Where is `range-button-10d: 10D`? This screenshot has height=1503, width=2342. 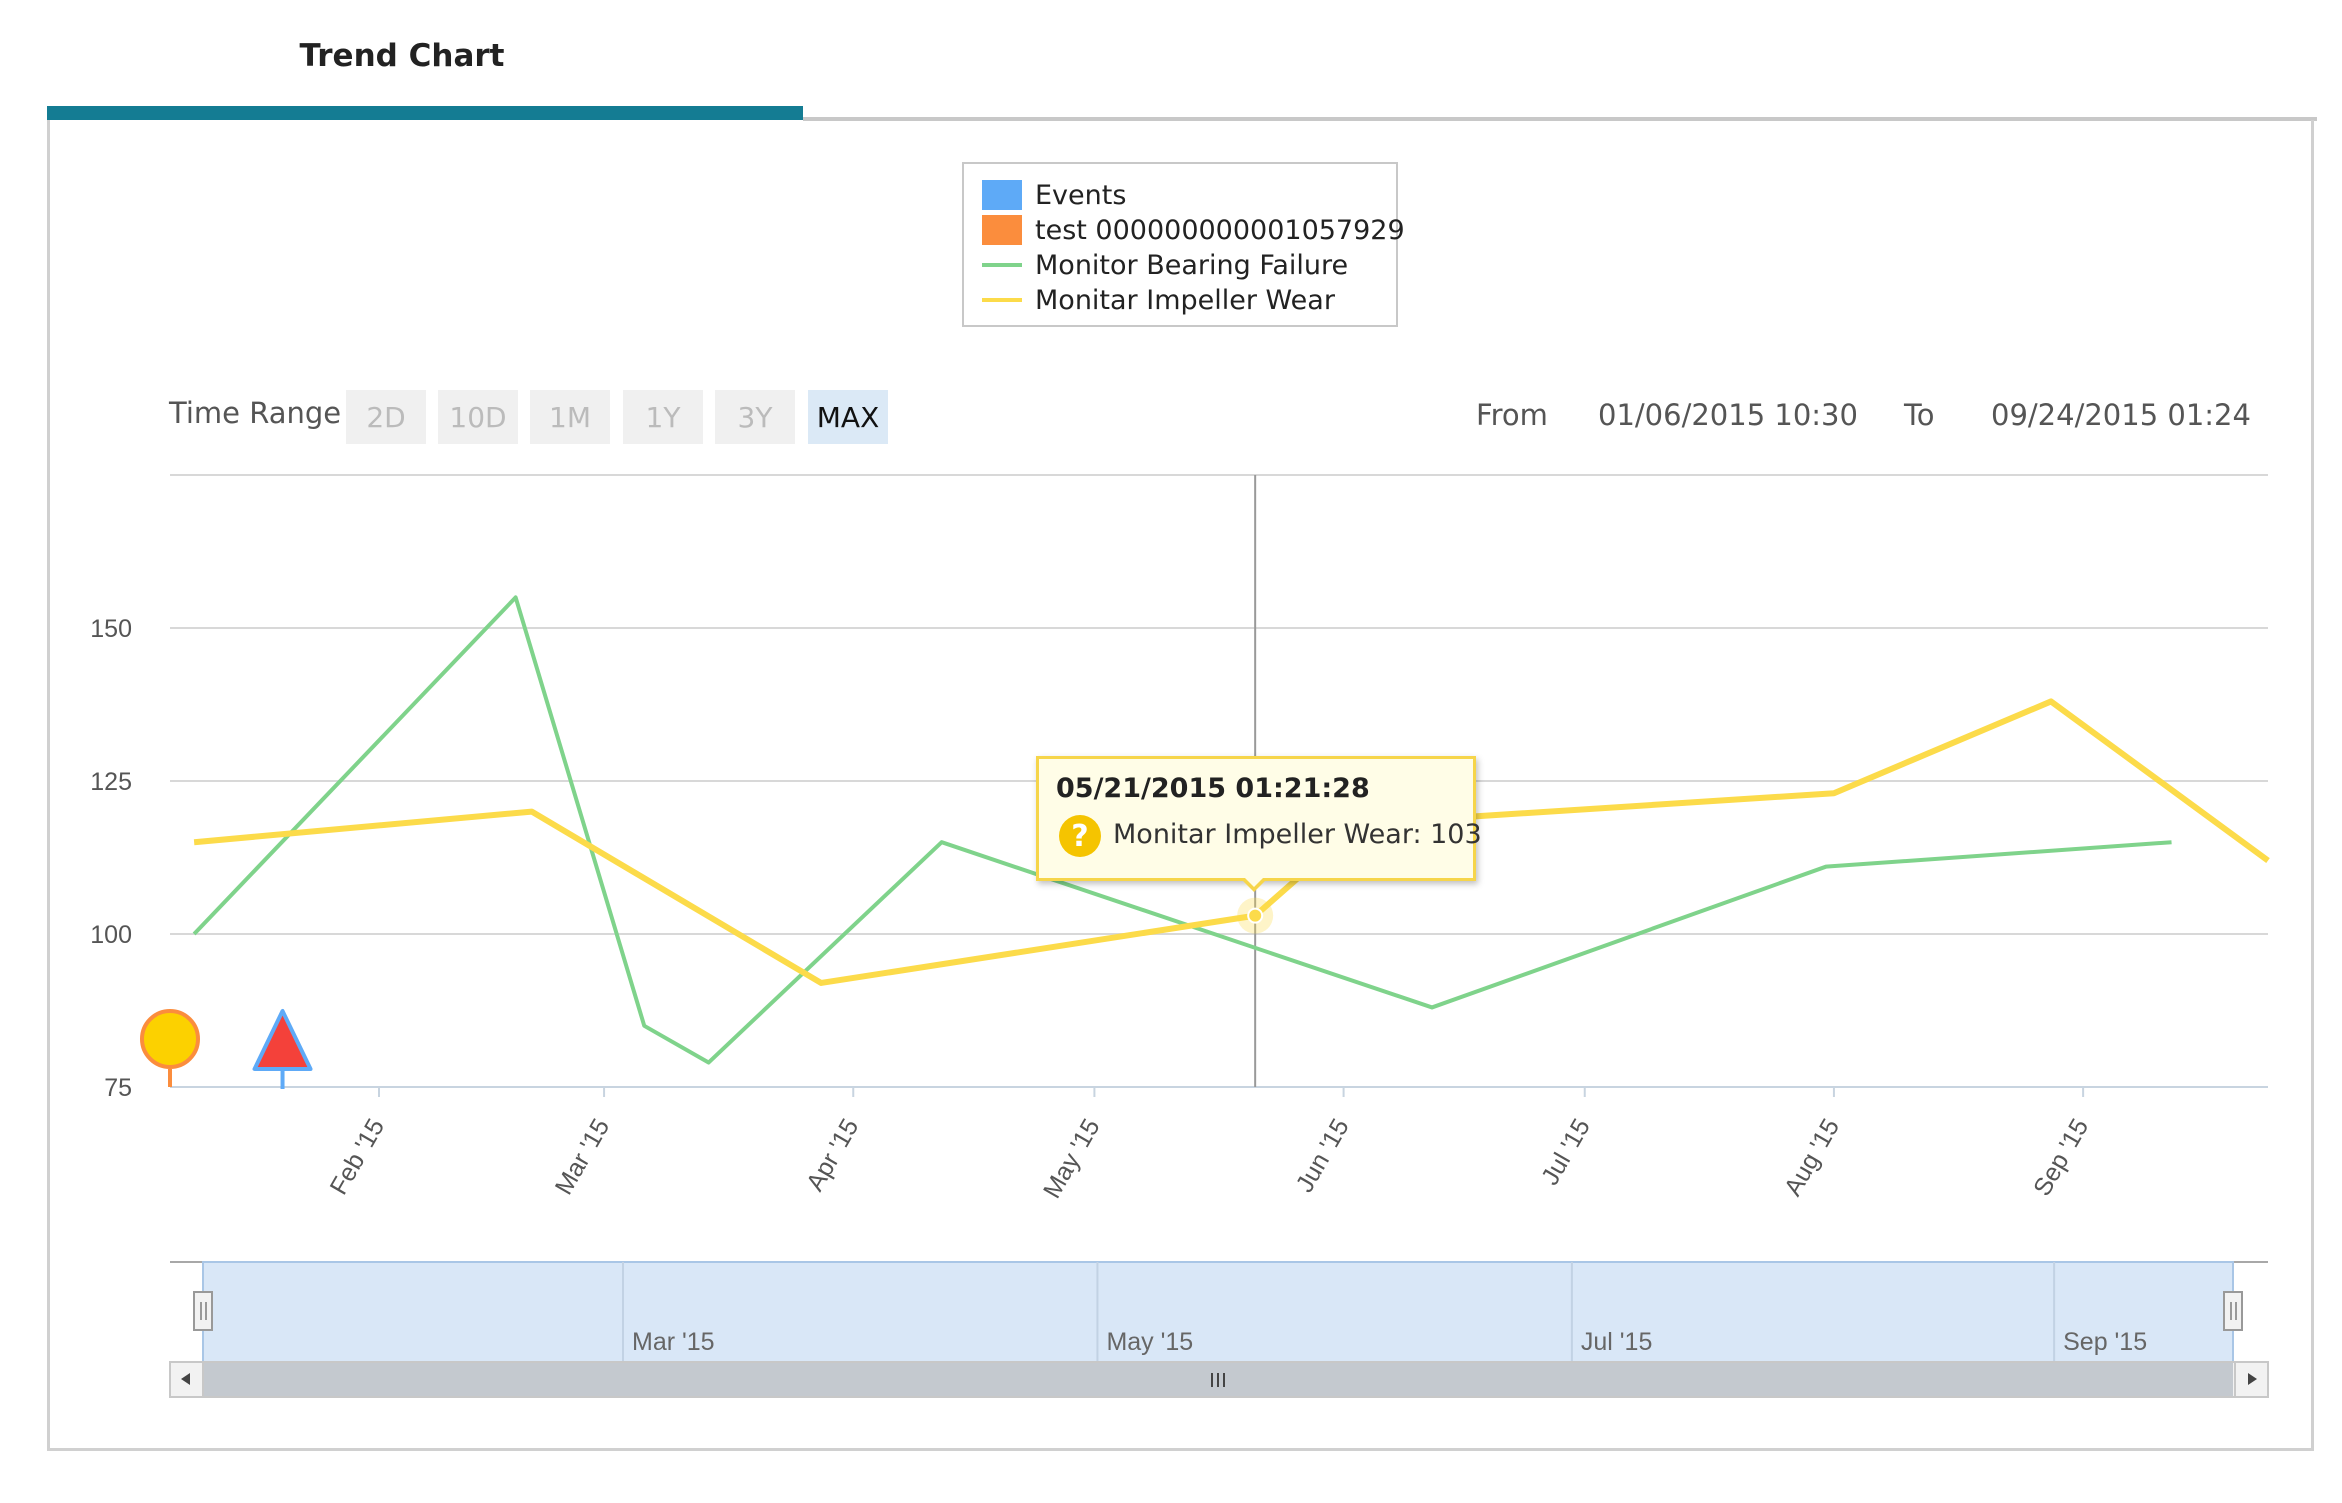 range-button-10d: 10D is located at coordinates (478, 417).